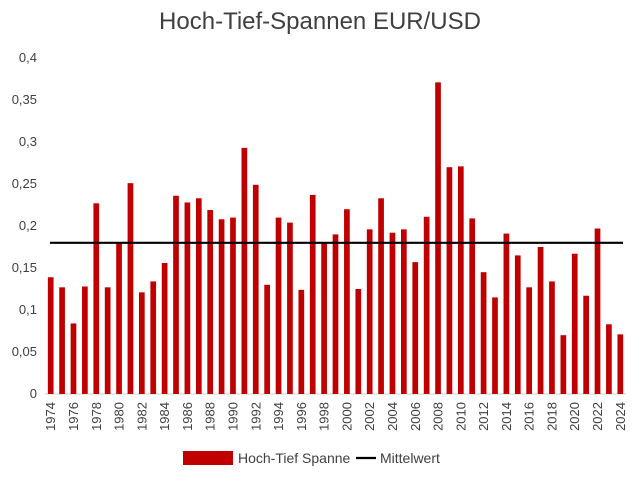 The image size is (640, 480). What do you see at coordinates (506, 416) in the screenshot?
I see `x-tick-label: 2014` at bounding box center [506, 416].